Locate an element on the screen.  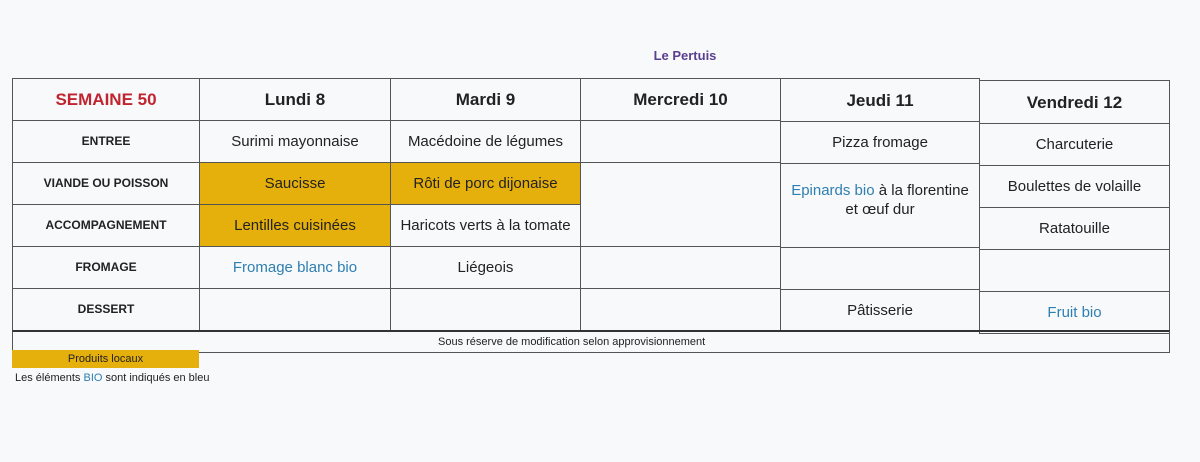
menu-cell: Charcuterie is located at coordinates (1074, 144).